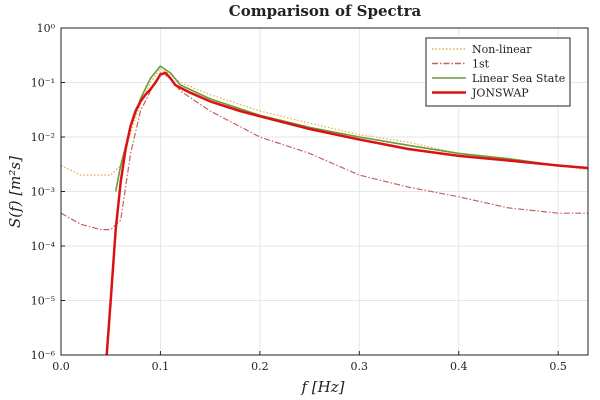 Image resolution: width=600 pixels, height=400 pixels. What do you see at coordinates (481, 64) in the screenshot?
I see `legend-label: 1st` at bounding box center [481, 64].